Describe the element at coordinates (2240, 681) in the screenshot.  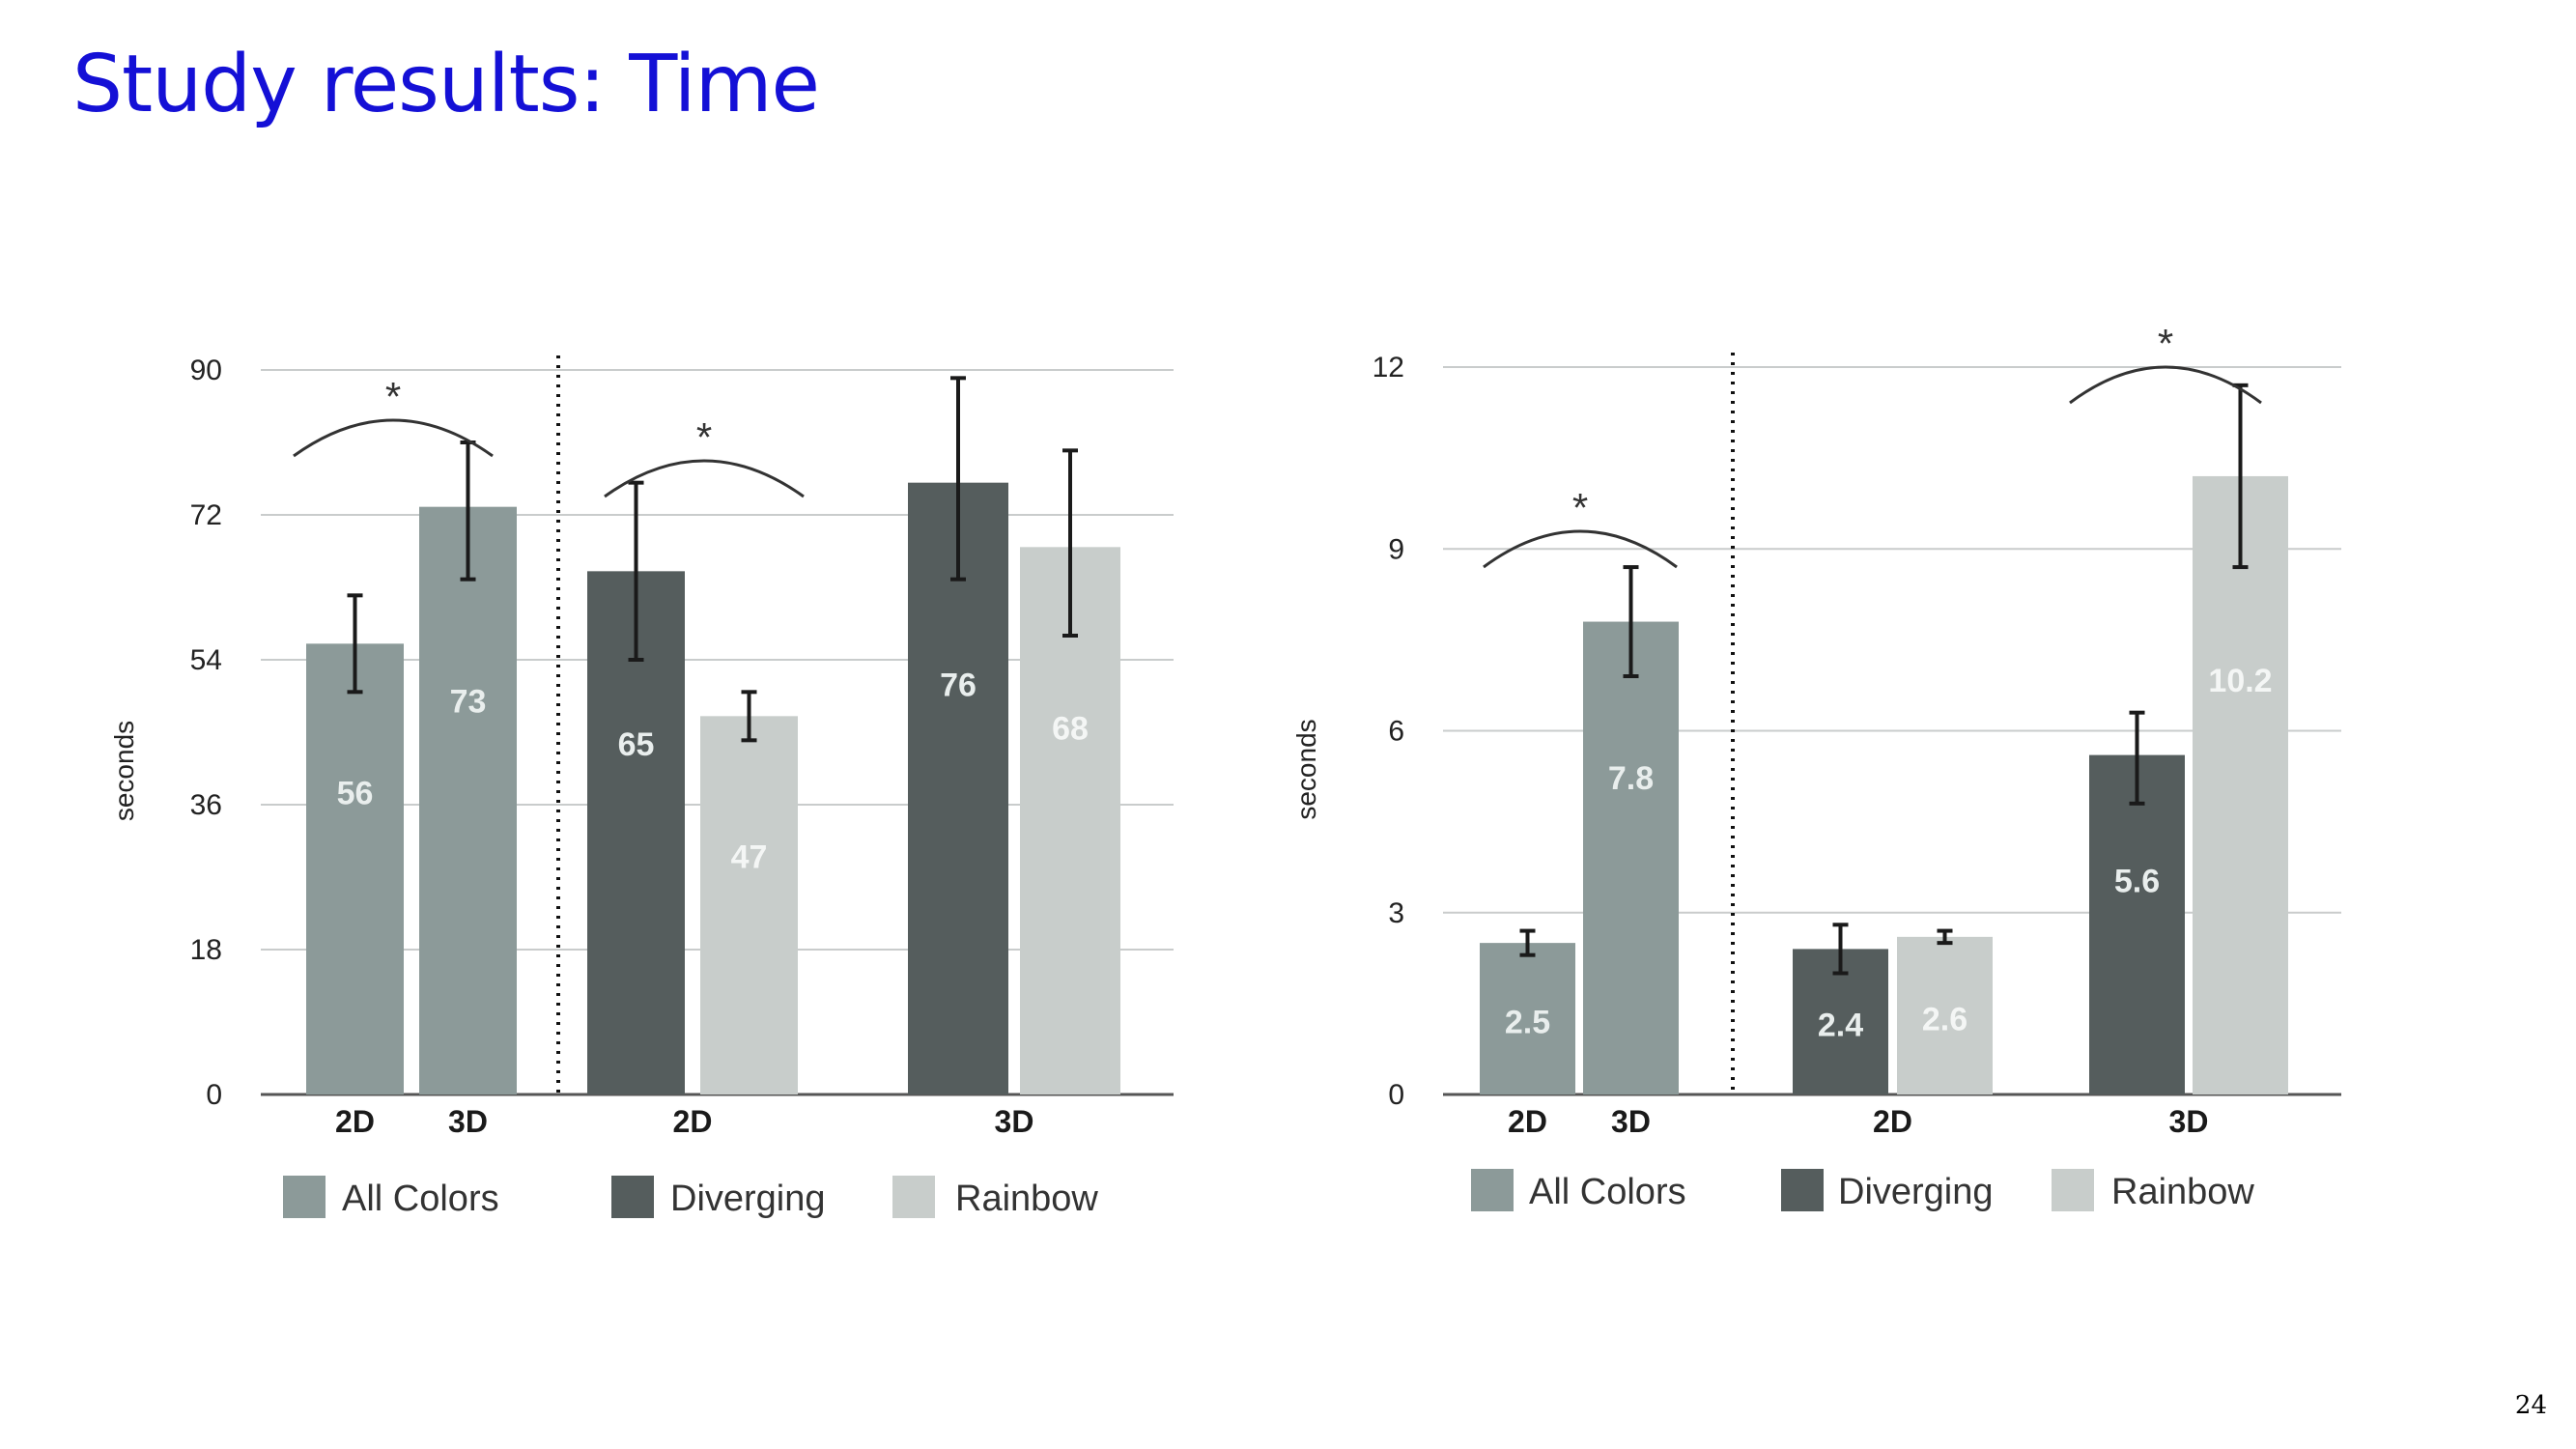
I see `data-label: 10.2` at that location.